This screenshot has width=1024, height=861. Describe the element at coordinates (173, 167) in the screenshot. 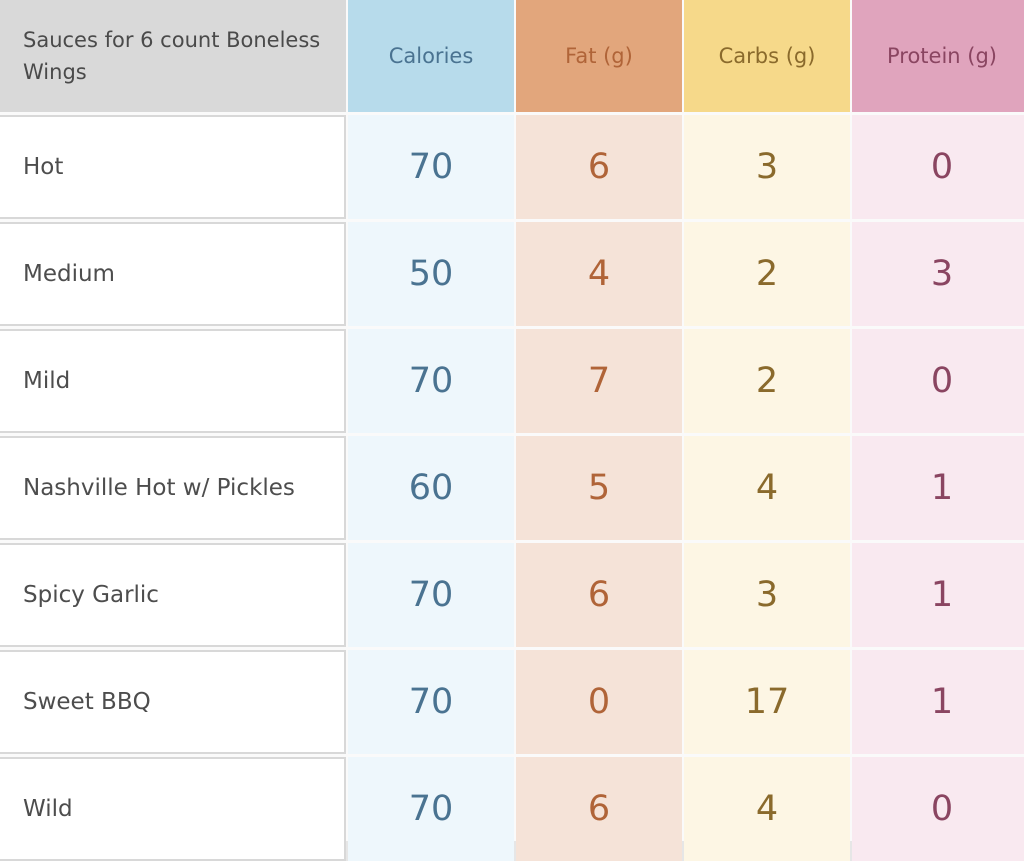

I see `row-label-hot: Hot` at that location.